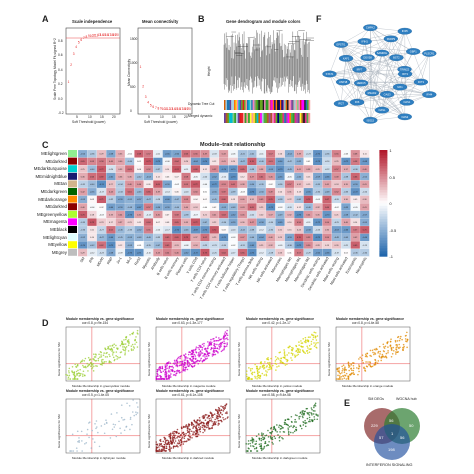 This screenshot has height=474, width=474. I want to click on heatmap-cell, so click(364, 252).